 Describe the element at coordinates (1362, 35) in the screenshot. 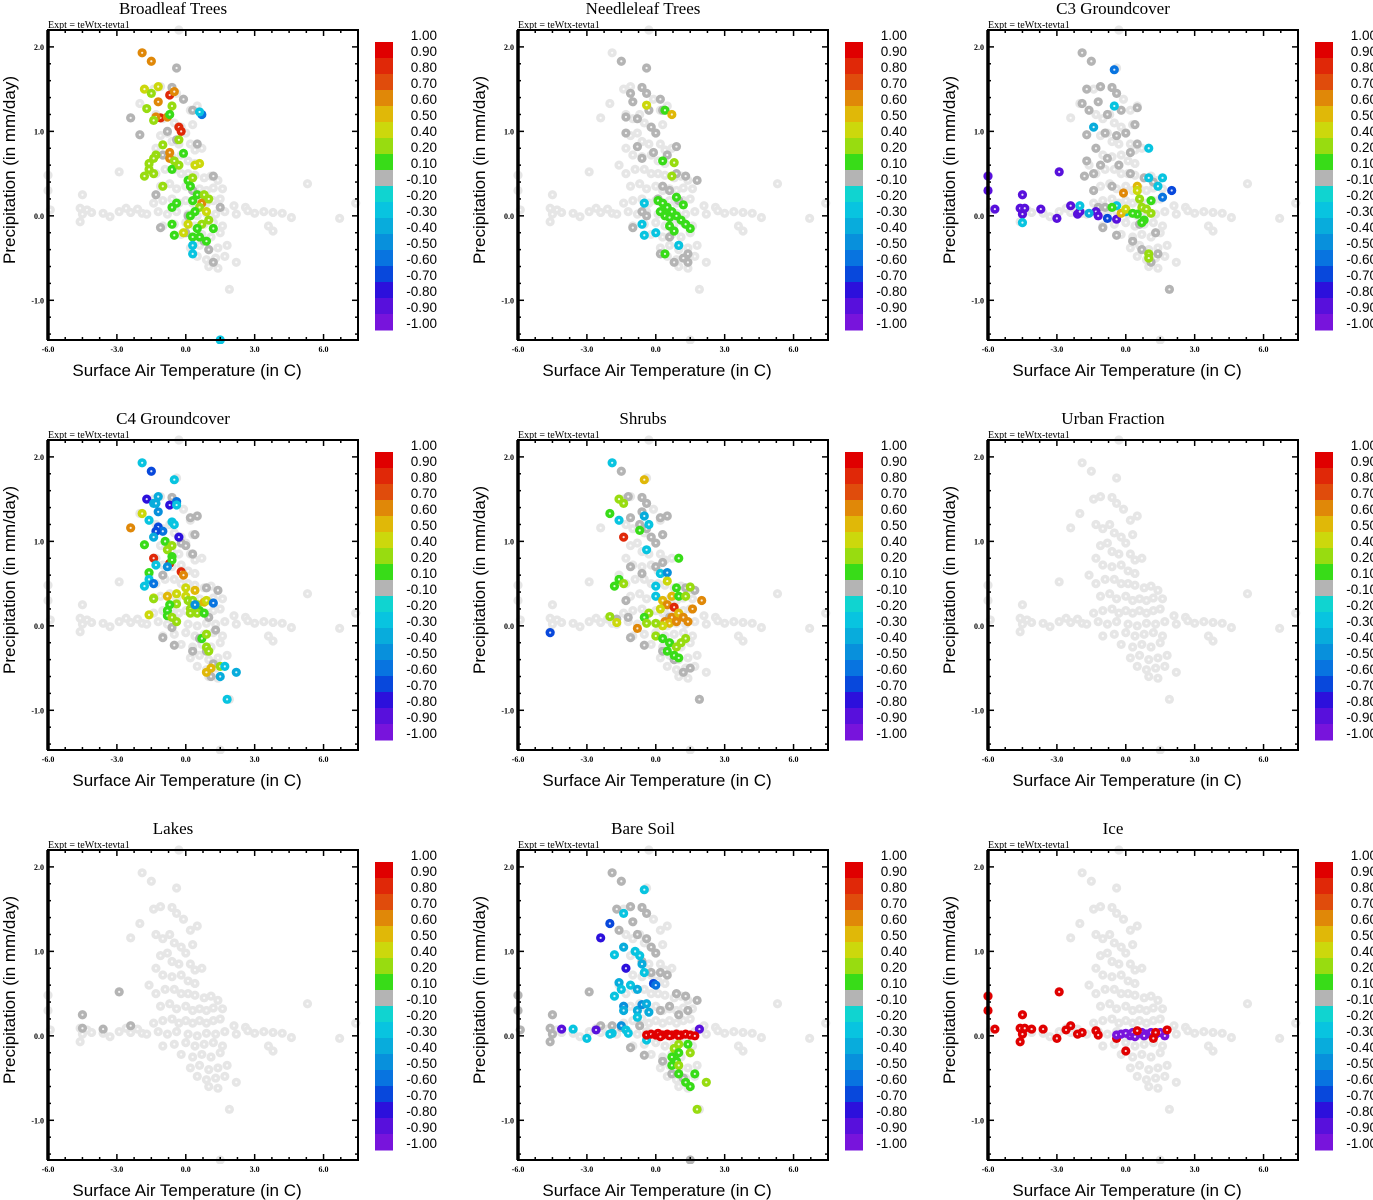

I see `colorbar-label: 1.00` at that location.